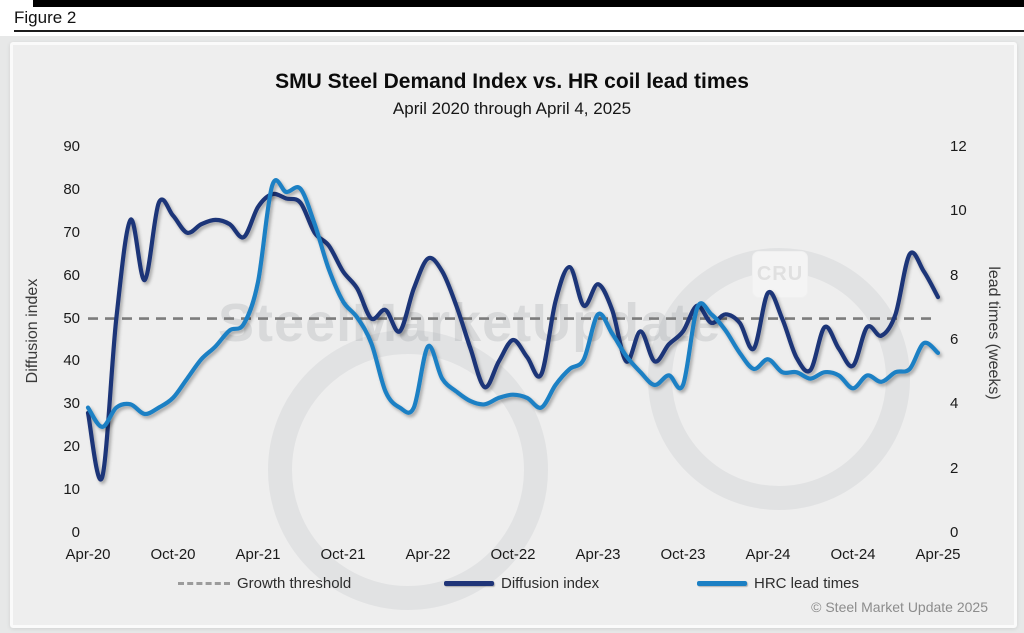 The image size is (1024, 633). What do you see at coordinates (71, 447) in the screenshot?
I see `left-tick-label: 20` at bounding box center [71, 447].